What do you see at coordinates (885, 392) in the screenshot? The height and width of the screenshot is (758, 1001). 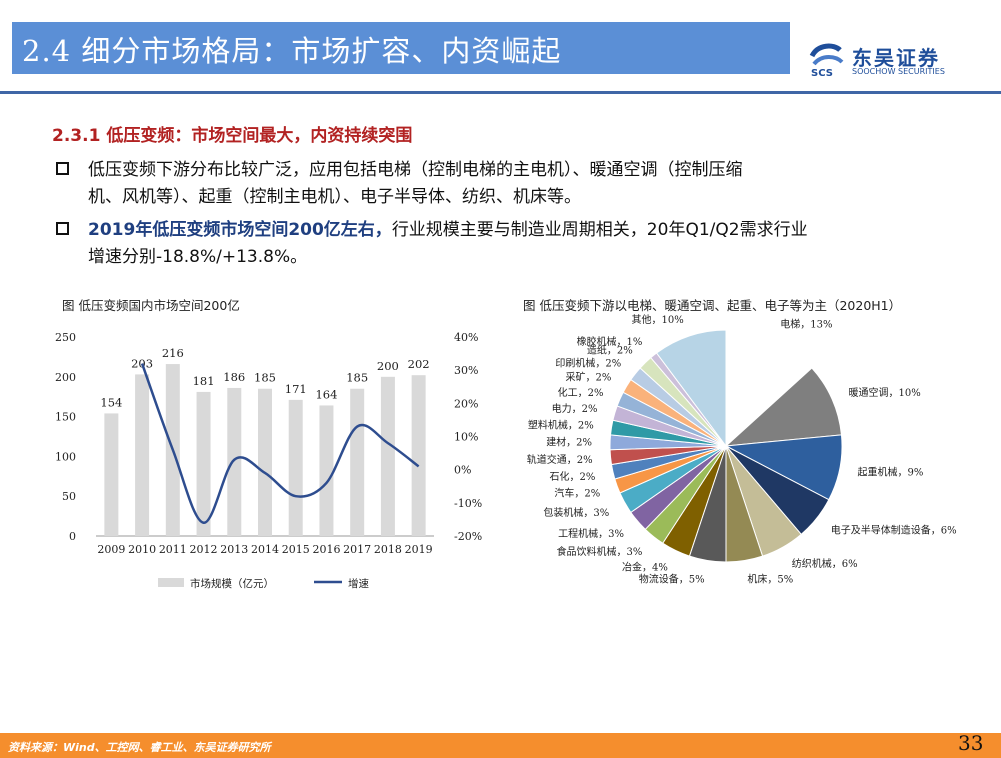 I see `pie-slice-label: 暖通空调，10%` at bounding box center [885, 392].